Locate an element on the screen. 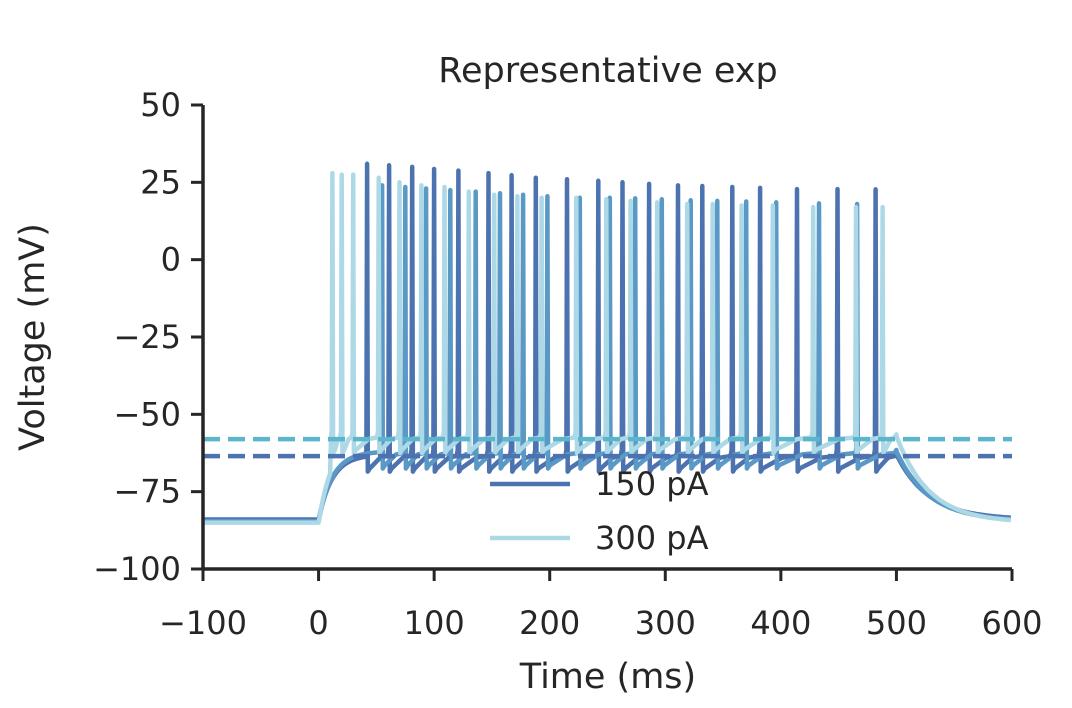  x-tick-label: 400 is located at coordinates (780, 623).